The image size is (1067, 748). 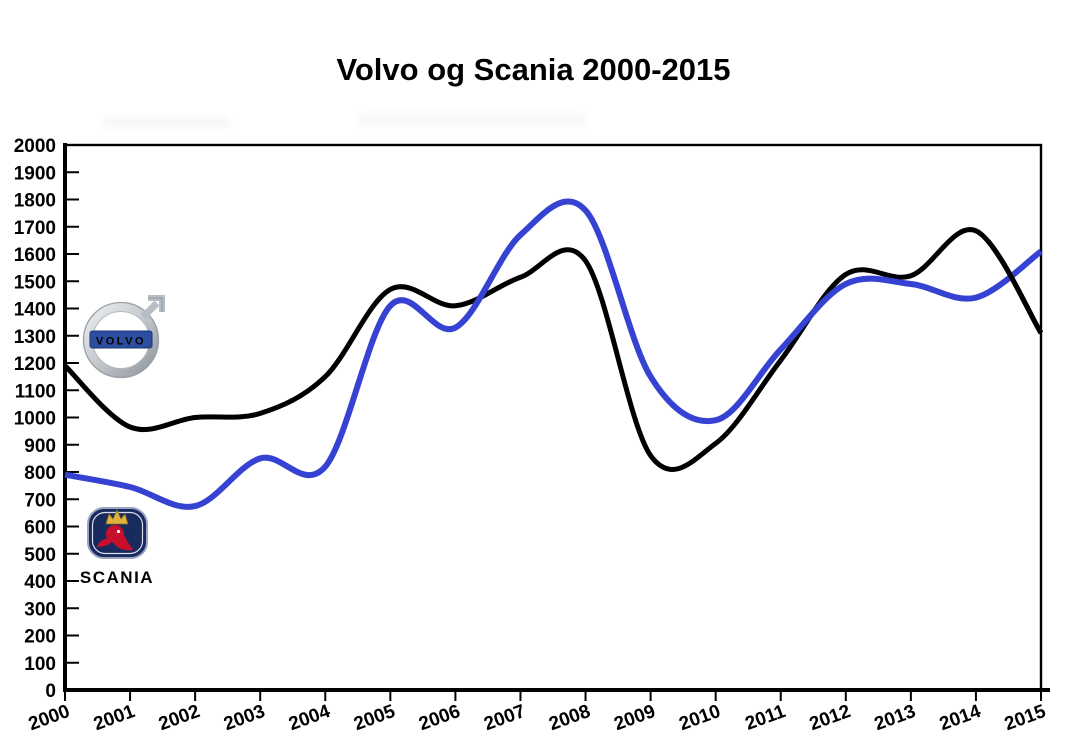 What do you see at coordinates (960, 718) in the screenshot?
I see `x-tick-label: 2014` at bounding box center [960, 718].